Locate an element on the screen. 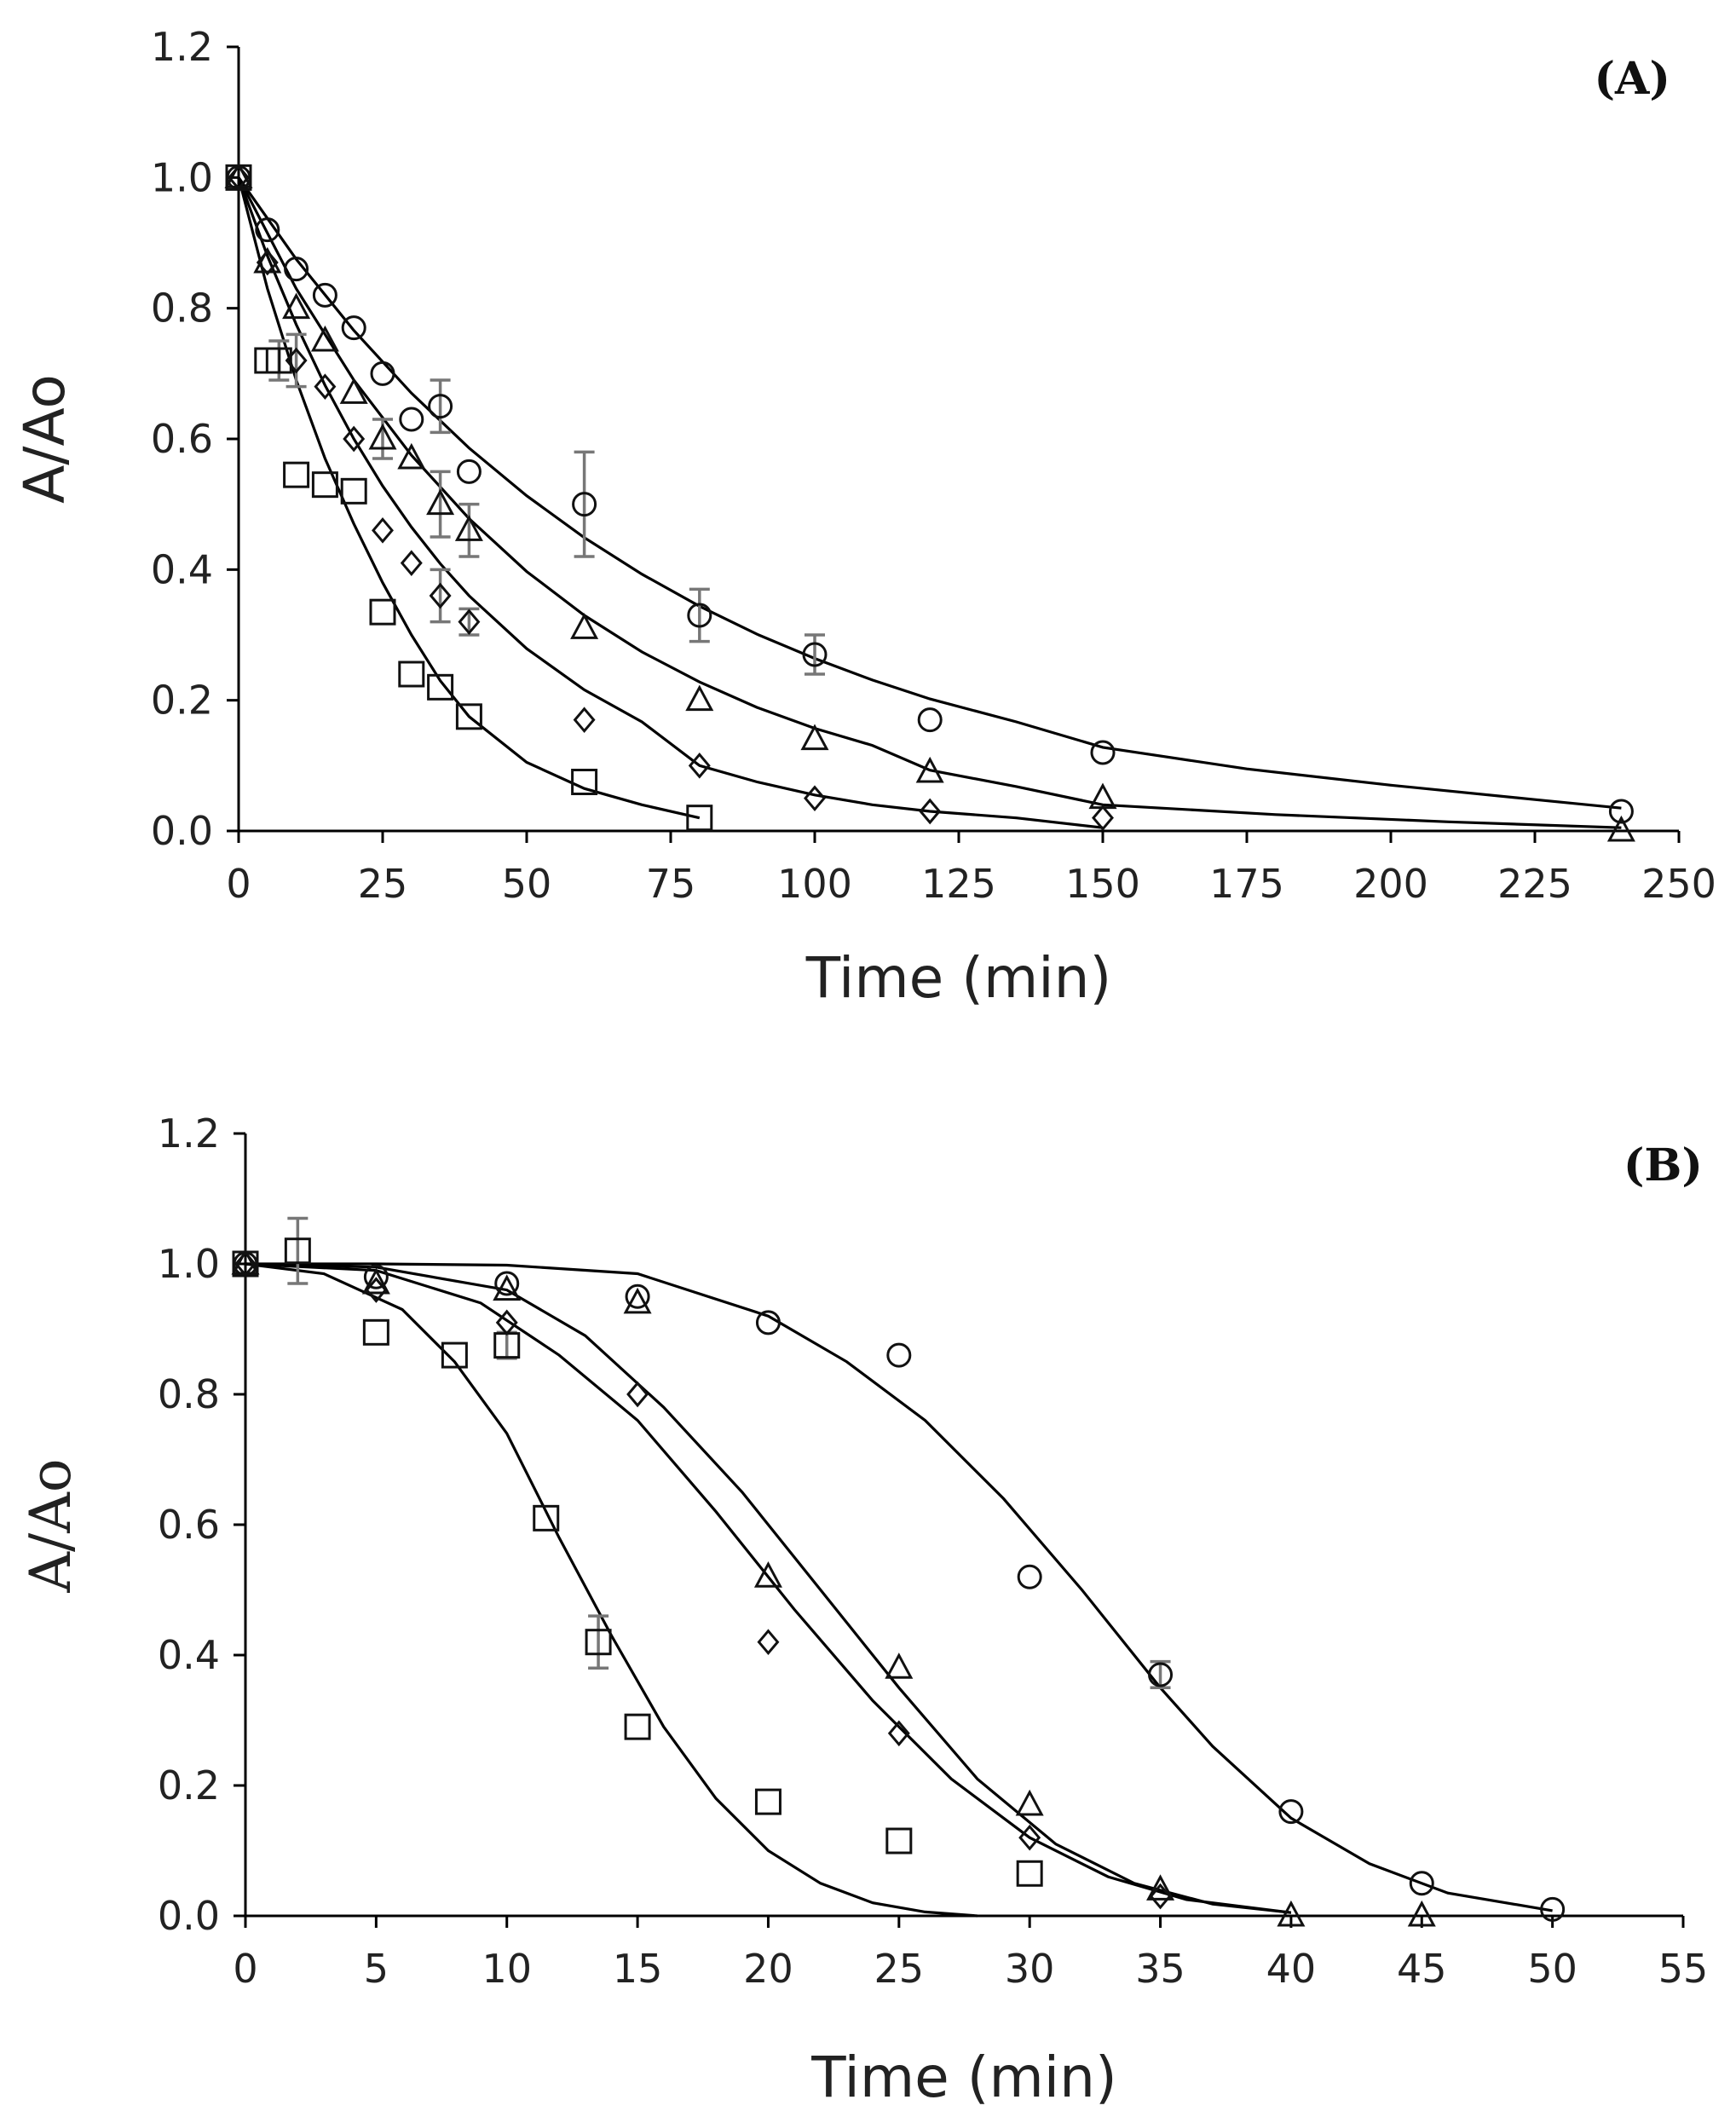  x-tick-label: 175 is located at coordinates (1246, 884).